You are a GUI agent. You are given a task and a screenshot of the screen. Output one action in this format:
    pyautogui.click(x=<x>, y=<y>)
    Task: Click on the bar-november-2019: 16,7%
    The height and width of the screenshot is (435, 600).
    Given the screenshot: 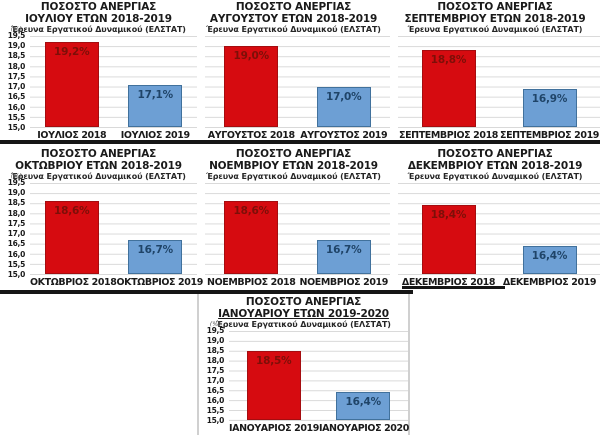 What is the action you would take?
    pyautogui.click(x=343, y=256)
    